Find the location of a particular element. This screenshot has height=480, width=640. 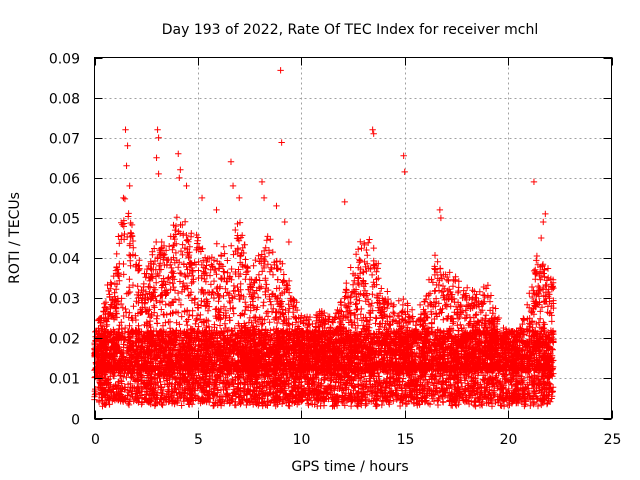

y-tick-label: 0.06 is located at coordinates (64, 180).